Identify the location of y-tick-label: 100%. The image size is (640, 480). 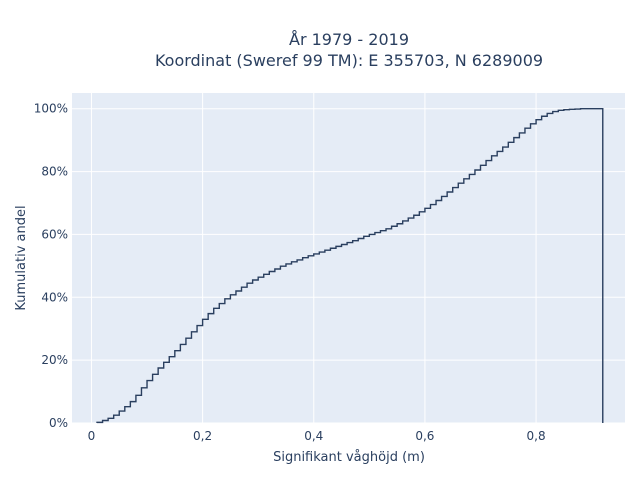
(51, 109).